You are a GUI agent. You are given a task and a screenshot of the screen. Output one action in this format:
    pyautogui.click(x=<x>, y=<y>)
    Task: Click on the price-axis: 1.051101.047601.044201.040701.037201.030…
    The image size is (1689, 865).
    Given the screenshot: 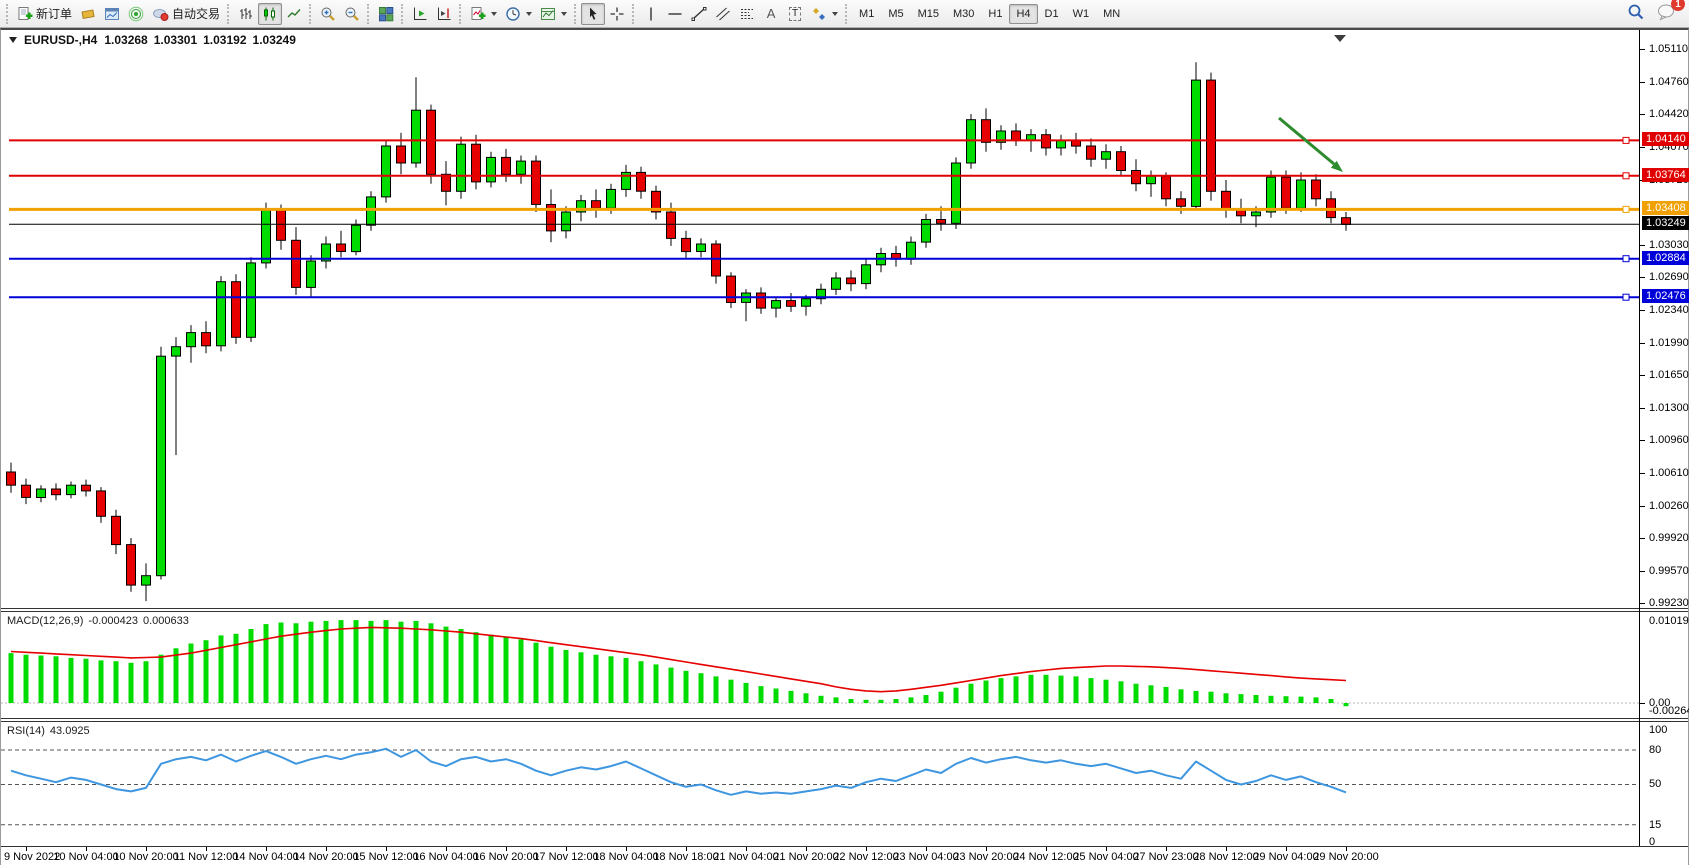 What is the action you would take?
    pyautogui.click(x=1664, y=319)
    